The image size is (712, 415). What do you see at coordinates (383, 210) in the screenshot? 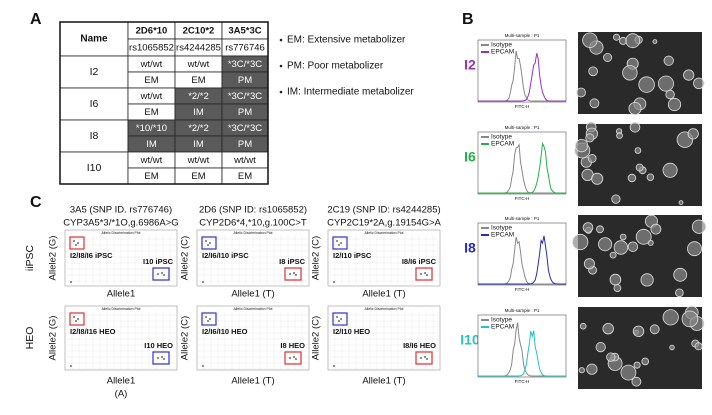
I see `assay-title: 2C19 (SNP ID: rs4244285)` at bounding box center [383, 210].